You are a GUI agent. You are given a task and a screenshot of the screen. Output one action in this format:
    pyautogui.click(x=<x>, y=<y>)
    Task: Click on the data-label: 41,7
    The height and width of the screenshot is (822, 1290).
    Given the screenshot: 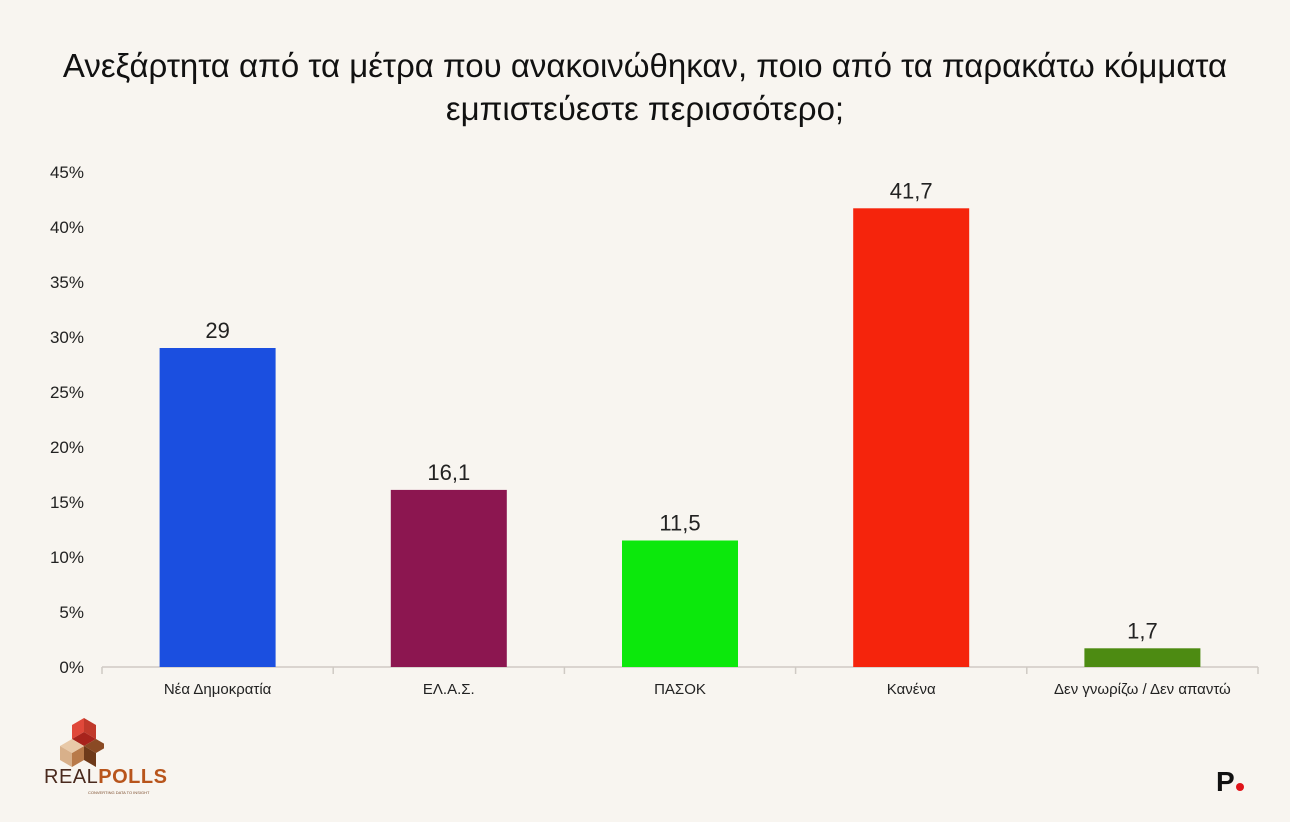 What is the action you would take?
    pyautogui.click(x=911, y=190)
    